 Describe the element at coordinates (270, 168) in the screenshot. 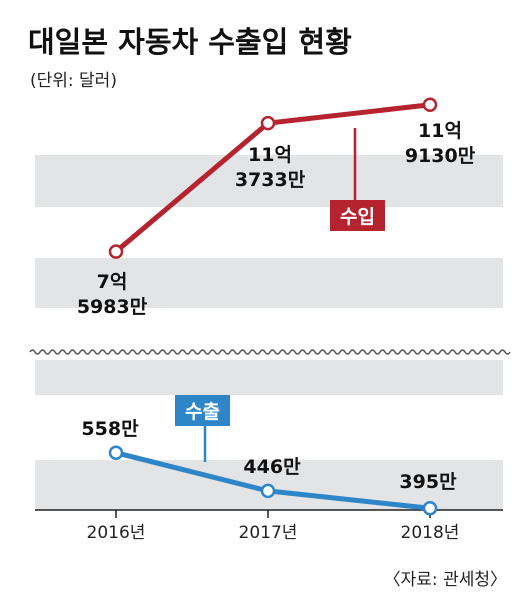

I see `value-label: 11억 3733만` at that location.